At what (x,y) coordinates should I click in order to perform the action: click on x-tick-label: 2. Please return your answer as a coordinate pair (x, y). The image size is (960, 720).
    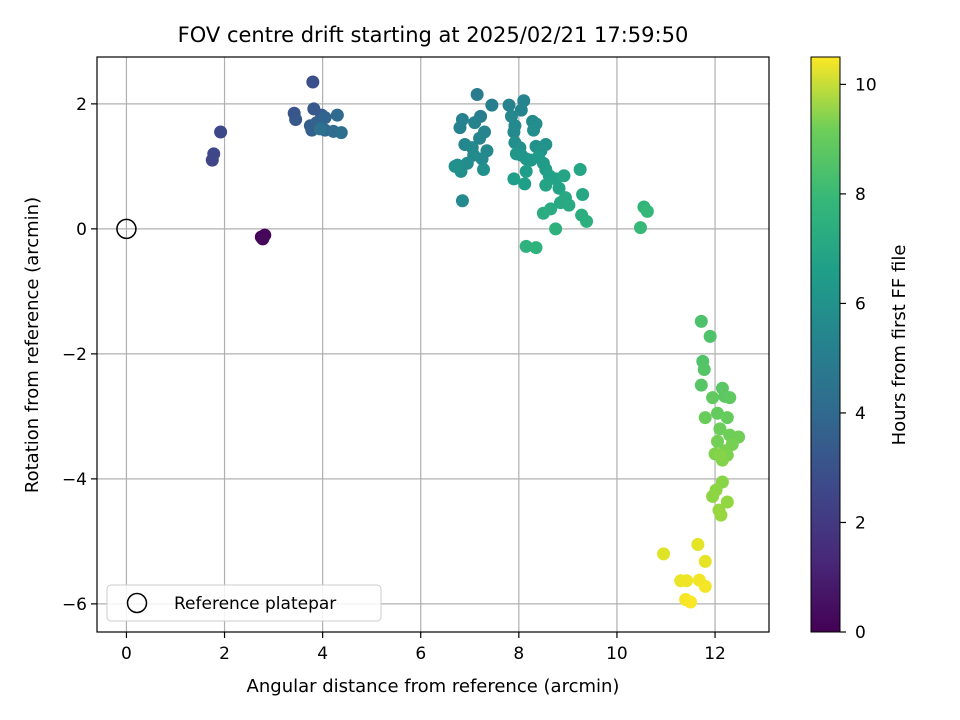
    Looking at the image, I should click on (224, 654).